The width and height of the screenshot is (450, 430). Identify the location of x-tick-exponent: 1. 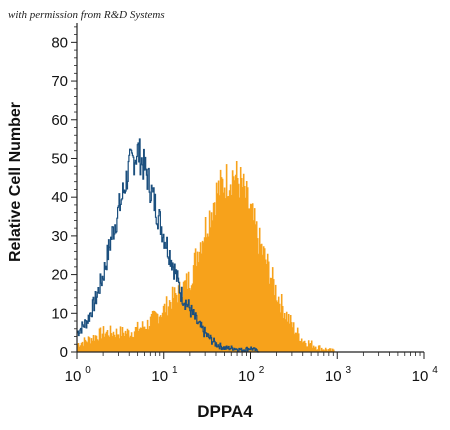
(175, 370).